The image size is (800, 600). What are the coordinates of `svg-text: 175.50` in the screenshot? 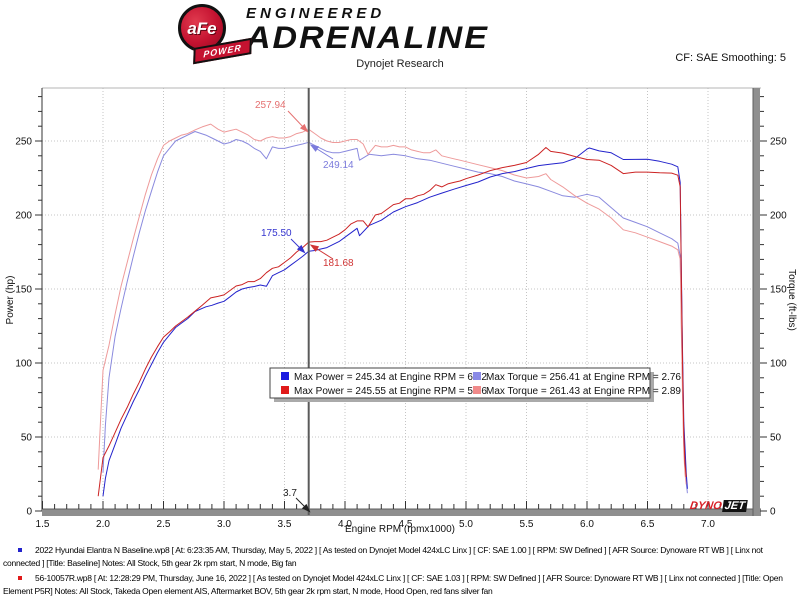 It's located at (276, 233).